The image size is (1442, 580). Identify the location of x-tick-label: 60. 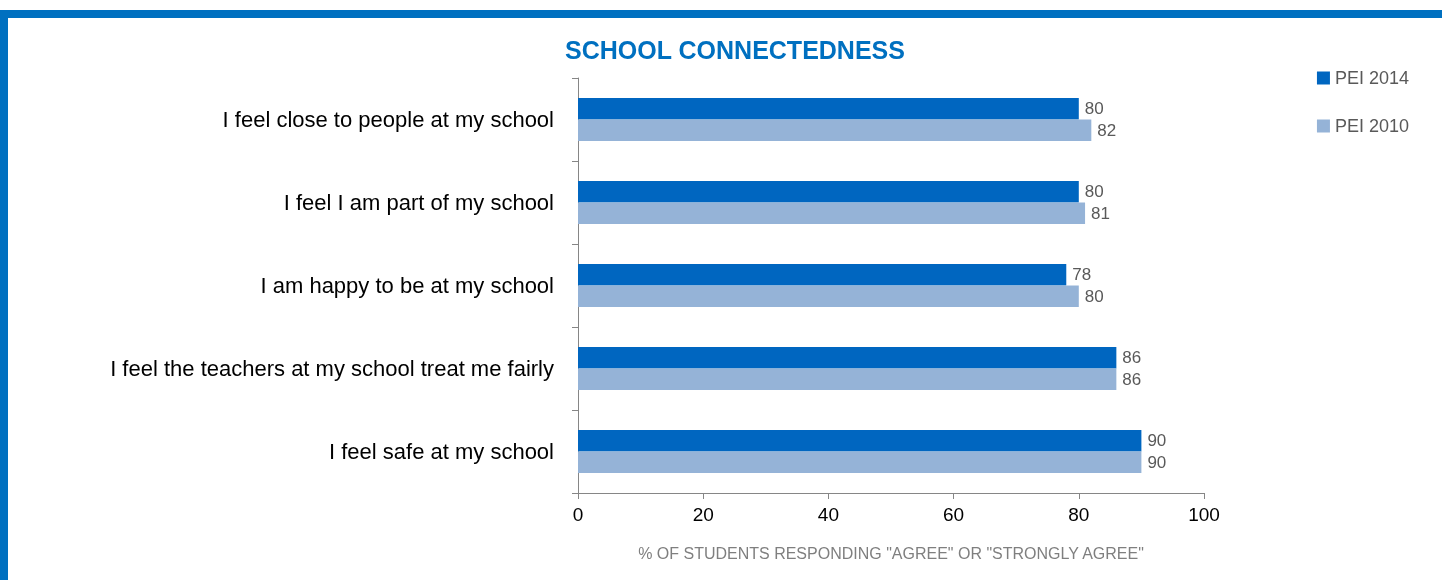
(954, 514).